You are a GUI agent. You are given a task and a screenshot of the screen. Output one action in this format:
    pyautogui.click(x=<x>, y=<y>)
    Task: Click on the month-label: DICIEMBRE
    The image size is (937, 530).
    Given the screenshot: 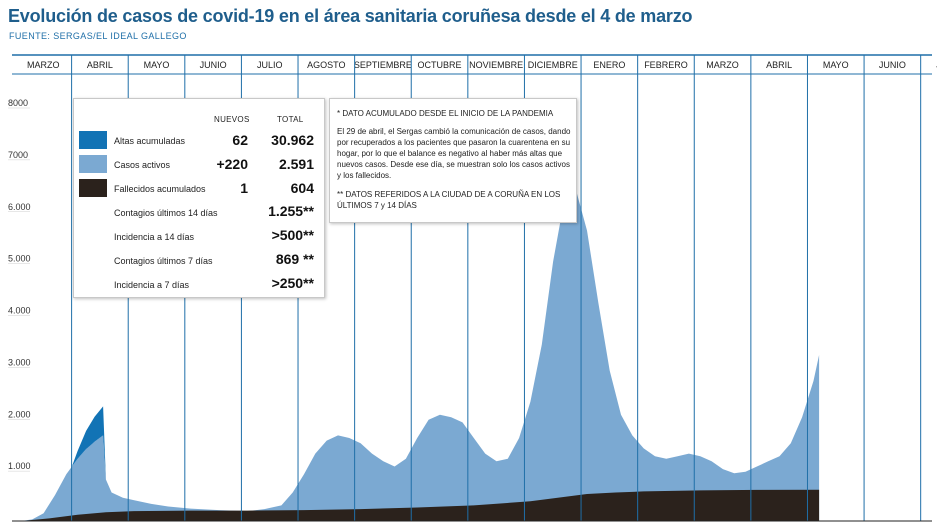 What is the action you would take?
    pyautogui.click(x=553, y=65)
    